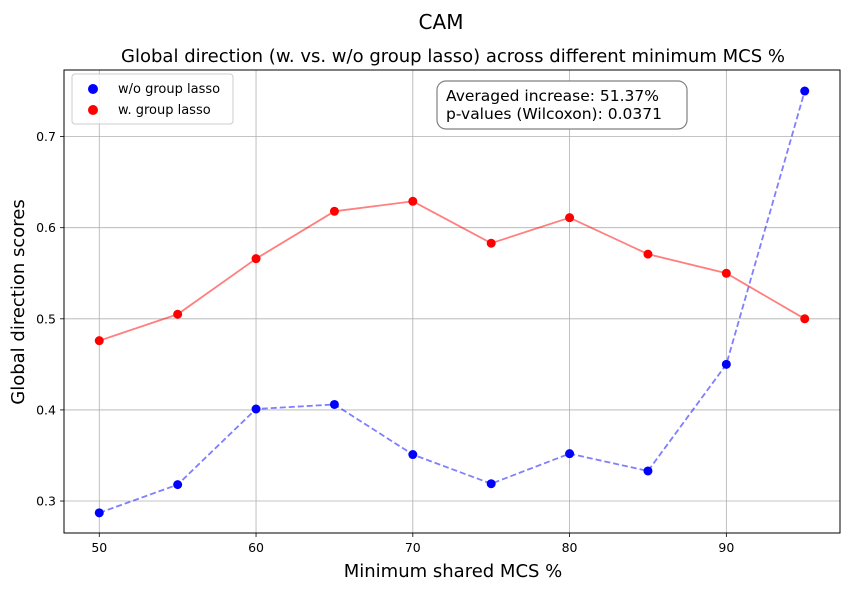 This screenshot has height=590, width=851. Describe the element at coordinates (99, 547) in the screenshot. I see `x-tick-label: 50` at that location.